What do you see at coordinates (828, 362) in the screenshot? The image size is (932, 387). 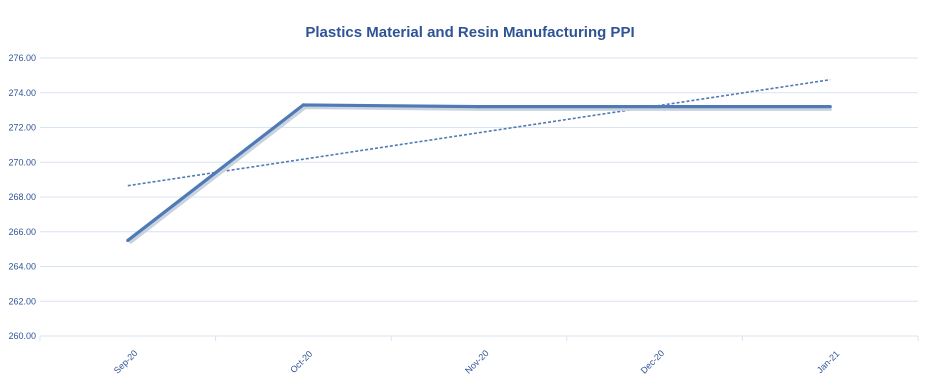 I see `x-tick-label: Jan-21` at bounding box center [828, 362].